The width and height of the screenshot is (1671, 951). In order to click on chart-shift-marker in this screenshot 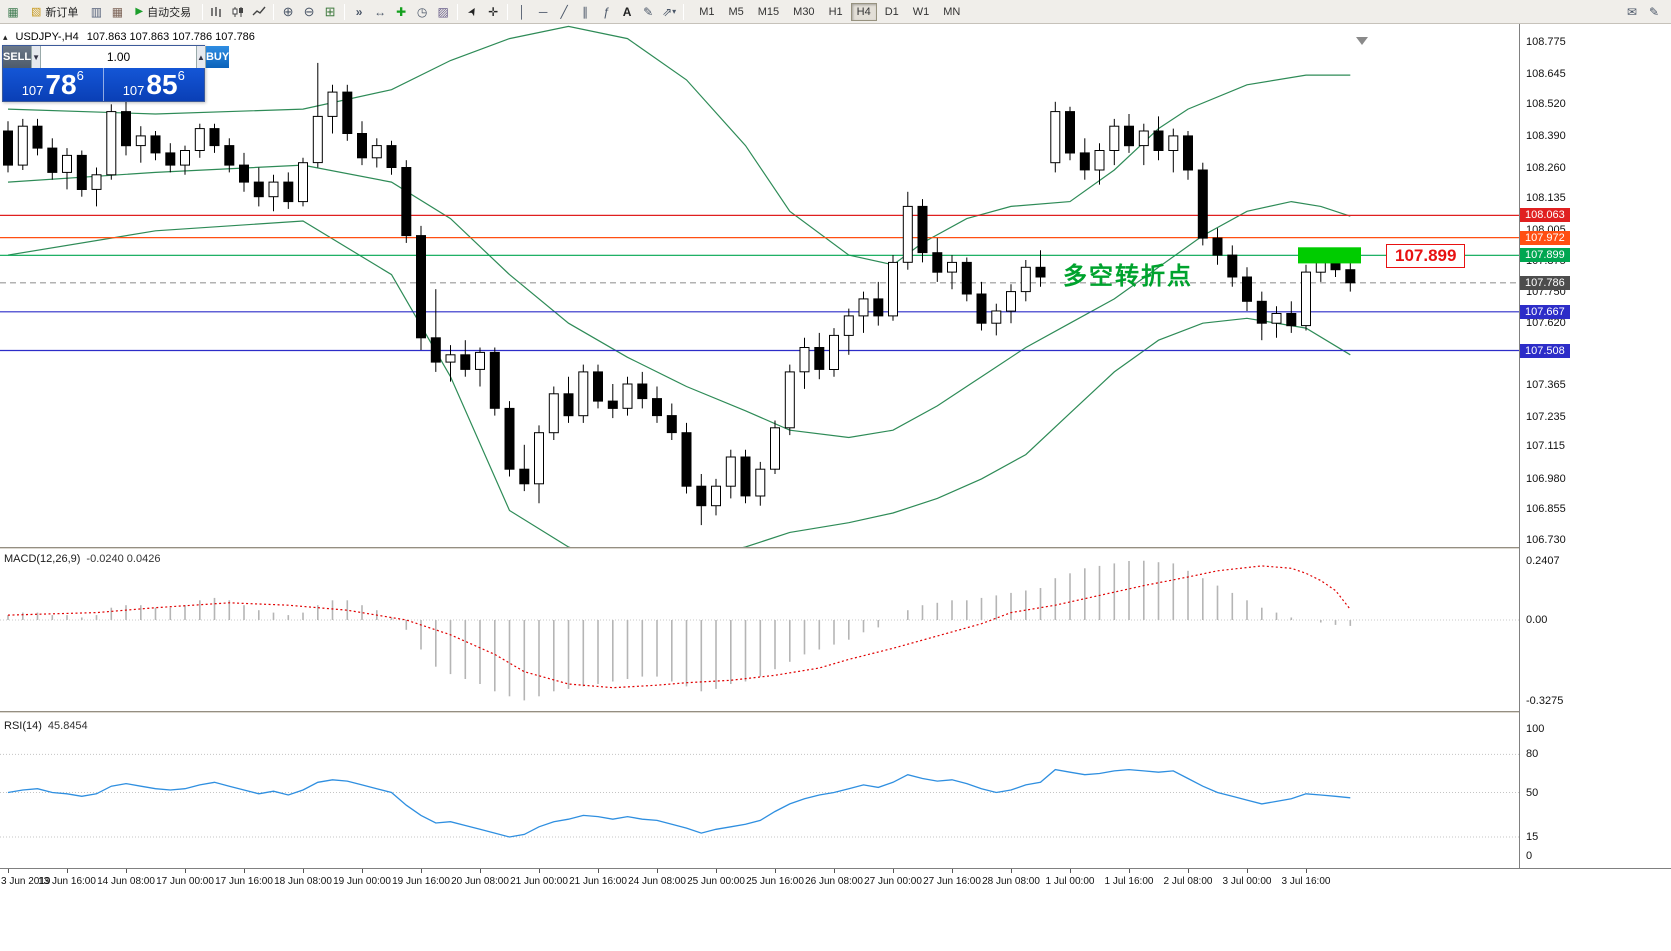, I will do `click(1362, 41)`.